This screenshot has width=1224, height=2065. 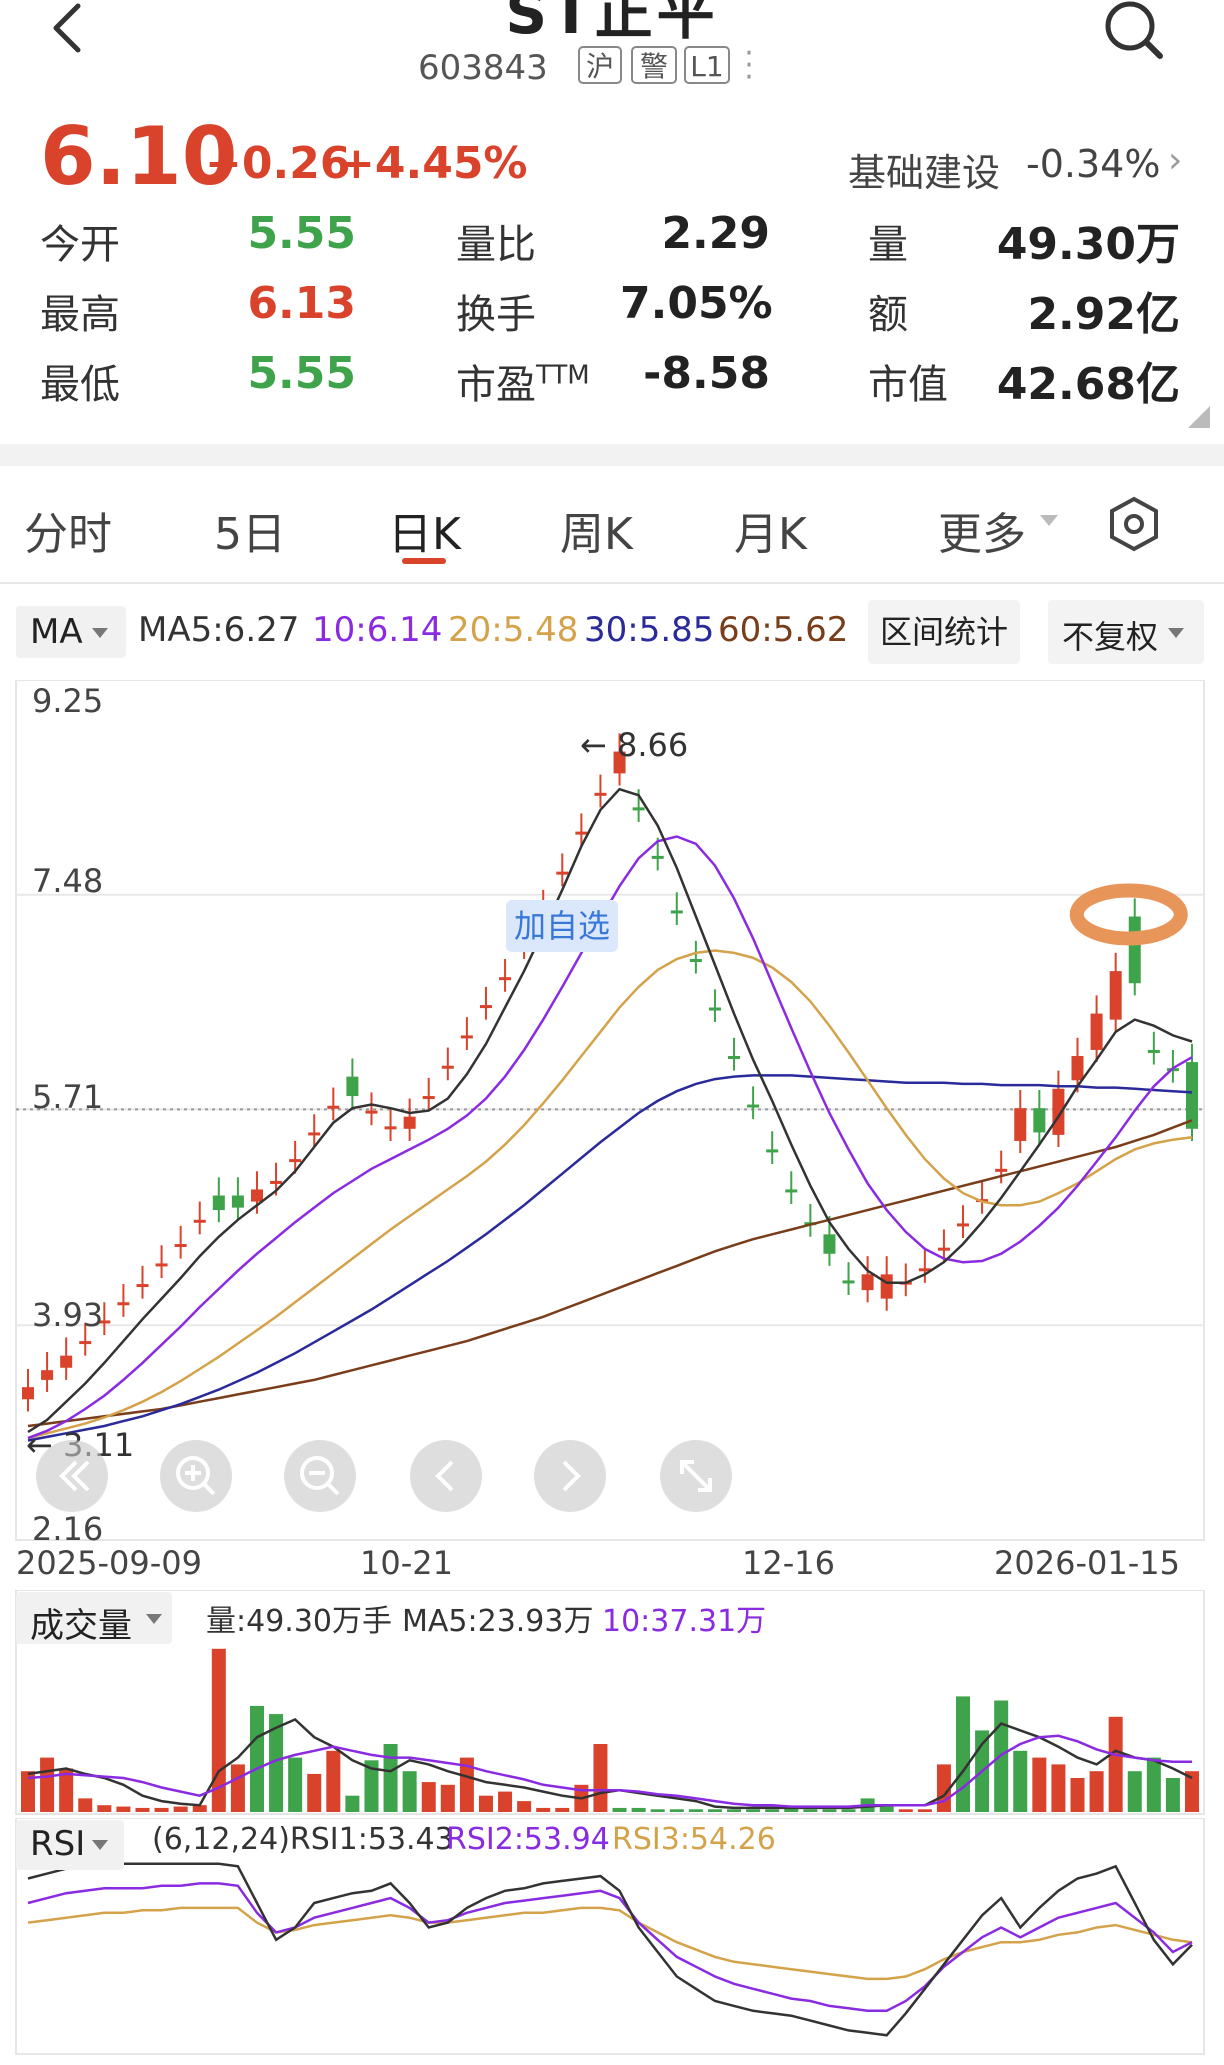 I want to click on stat-value-high: 6.13, so click(x=301, y=303).